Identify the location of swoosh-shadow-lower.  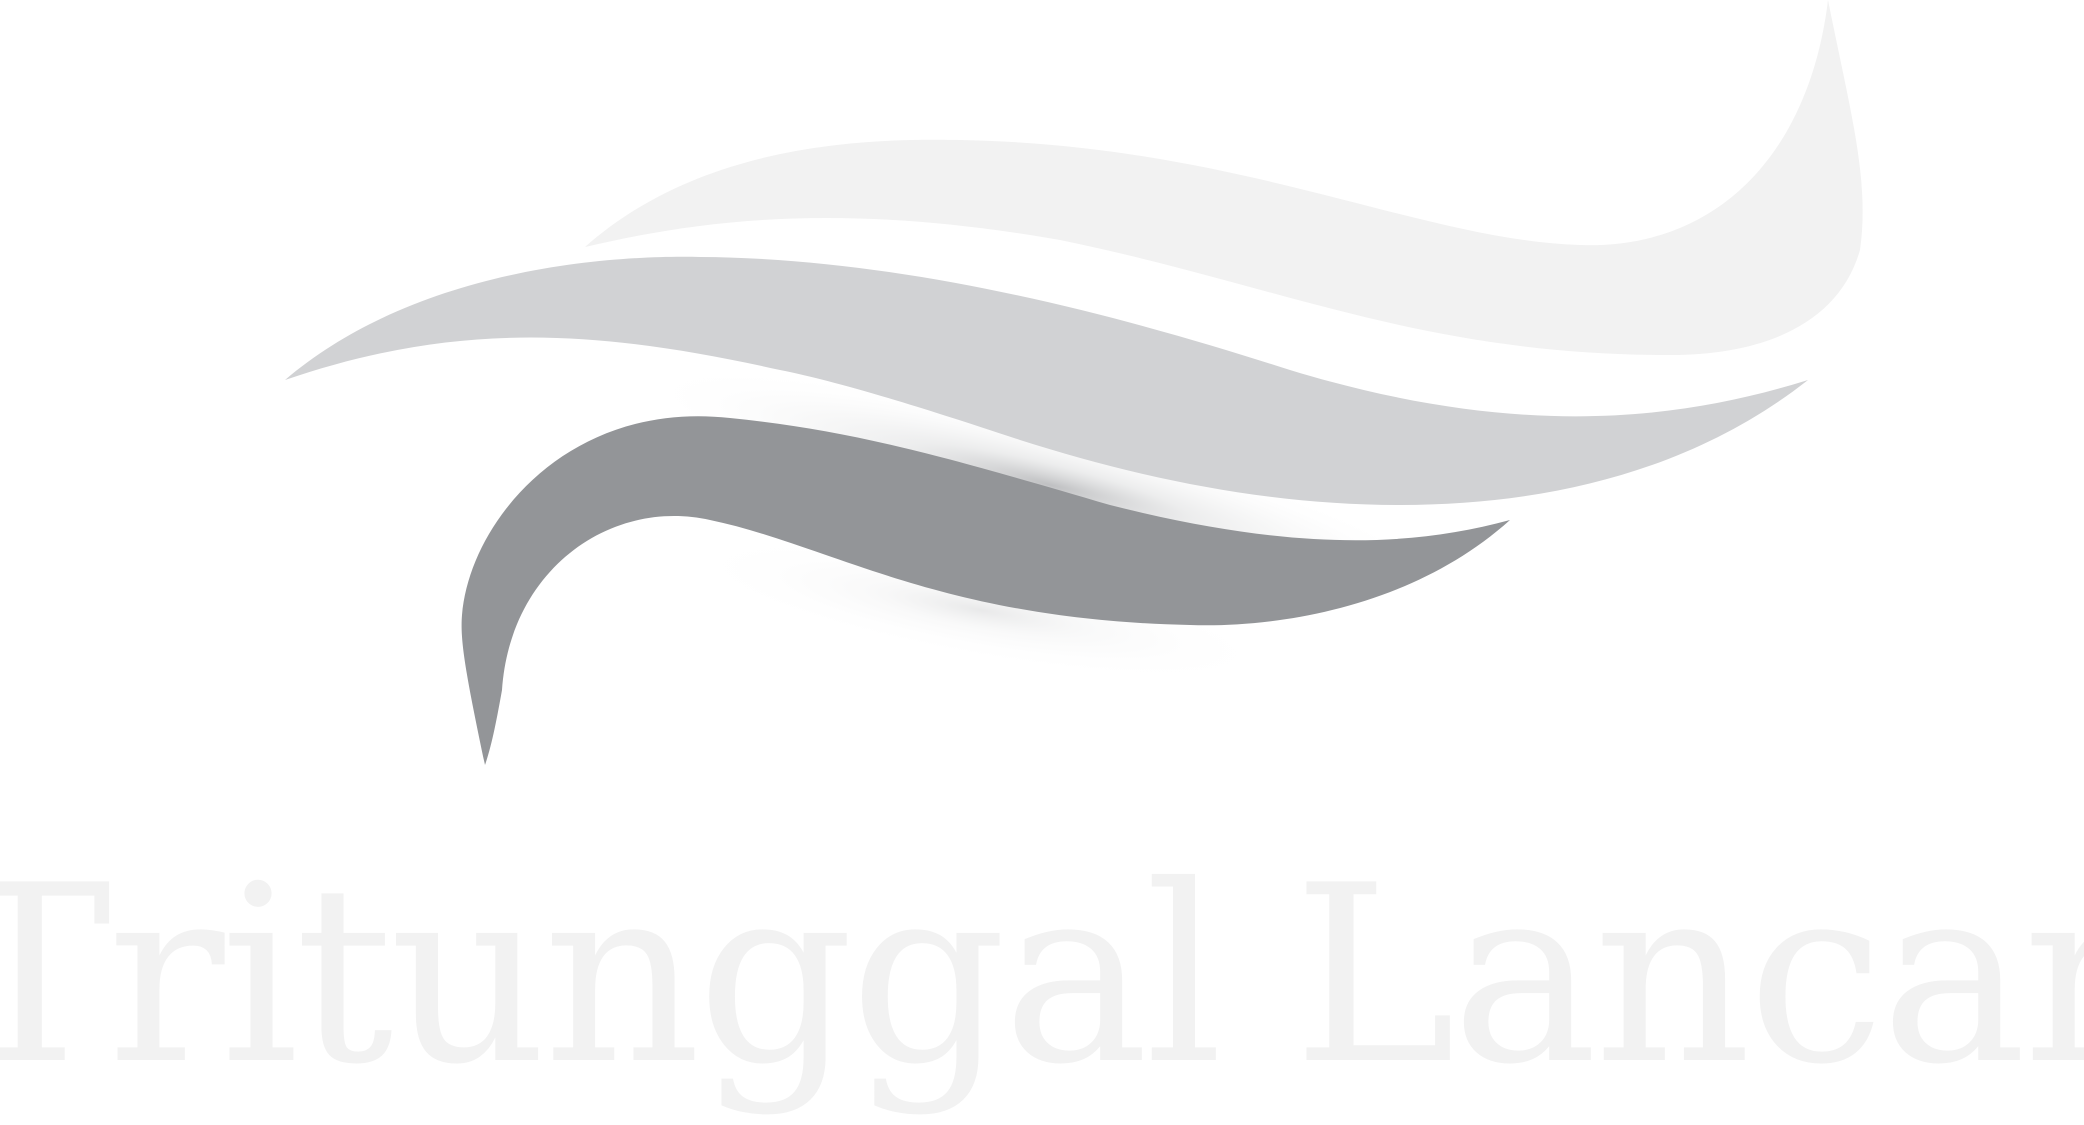
(980, 610).